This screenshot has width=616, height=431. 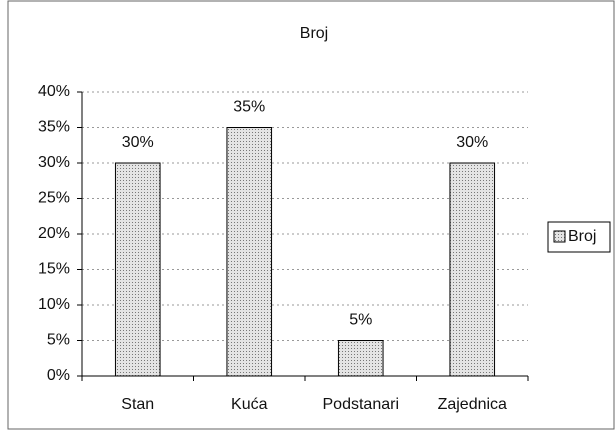 I want to click on y-tick-label: 0%, so click(x=58, y=375).